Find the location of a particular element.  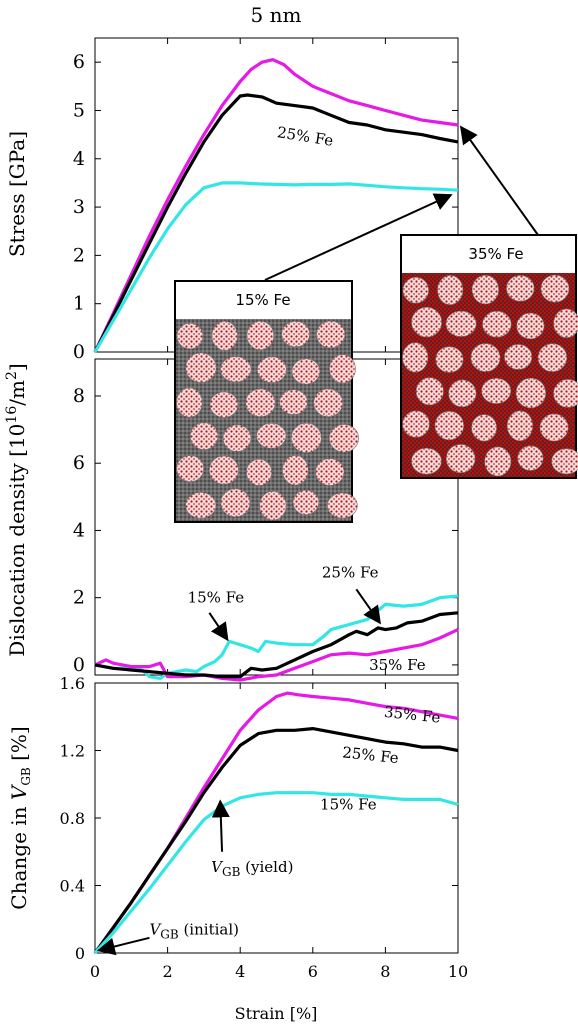

x-tick-label: 4 is located at coordinates (240, 971).